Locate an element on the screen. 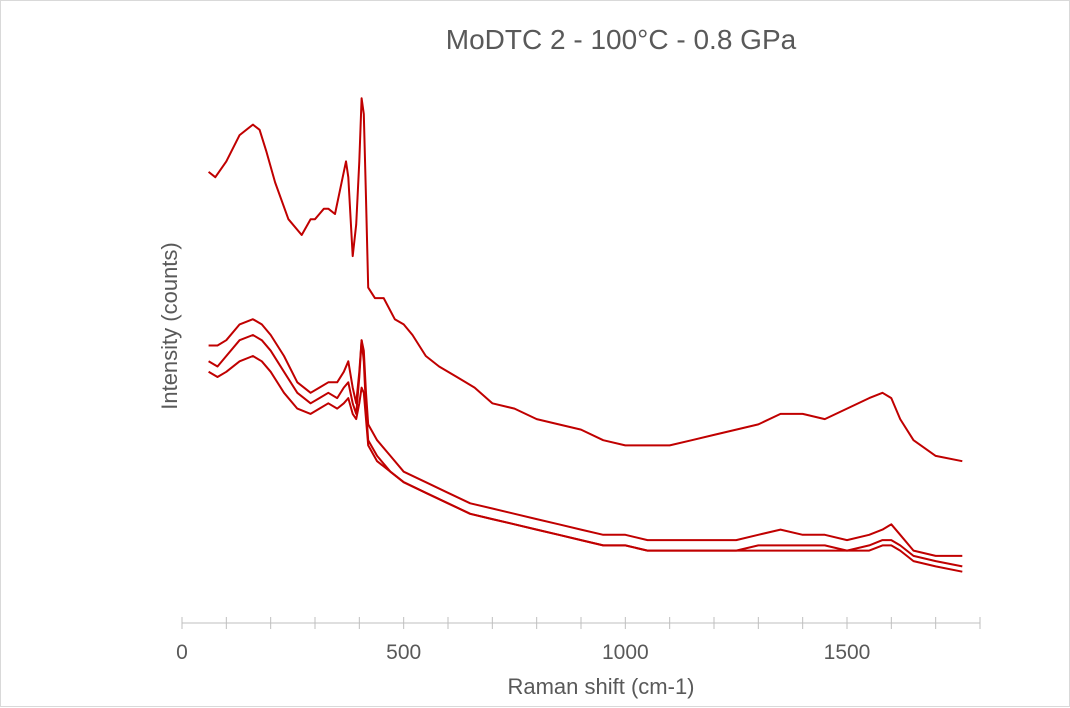 This screenshot has height=708, width=1070. x-tick-label: 1000 is located at coordinates (625, 652).